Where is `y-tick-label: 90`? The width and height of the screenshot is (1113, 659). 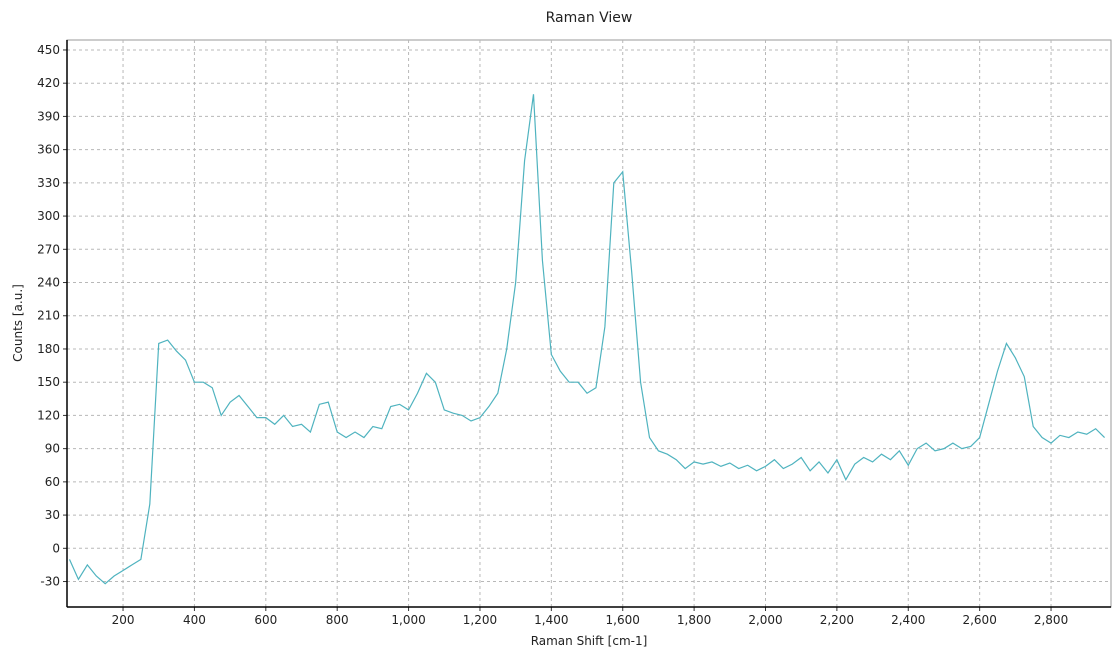 y-tick-label: 90 is located at coordinates (52, 449).